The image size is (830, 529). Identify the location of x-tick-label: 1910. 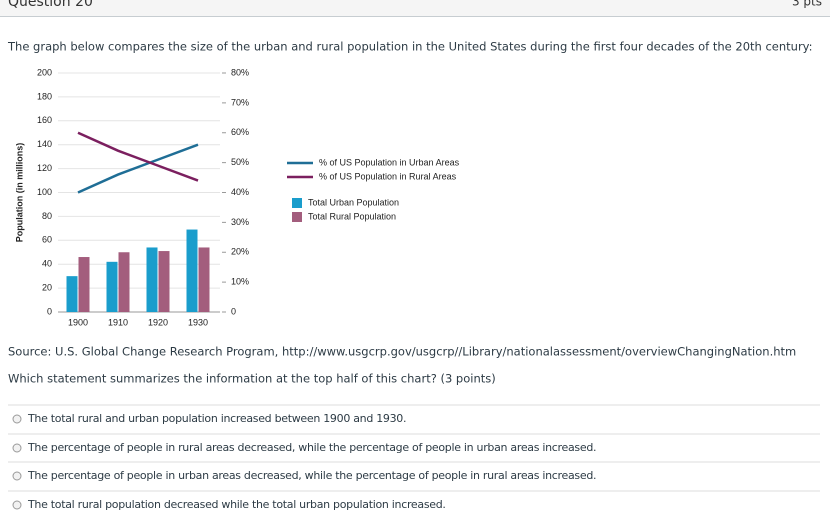
(118, 322).